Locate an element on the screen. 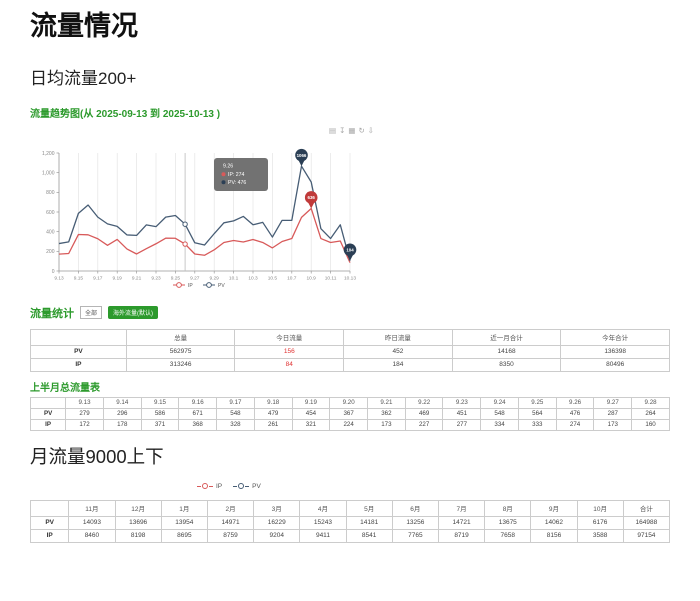  col-header: 总量 is located at coordinates (180, 337).